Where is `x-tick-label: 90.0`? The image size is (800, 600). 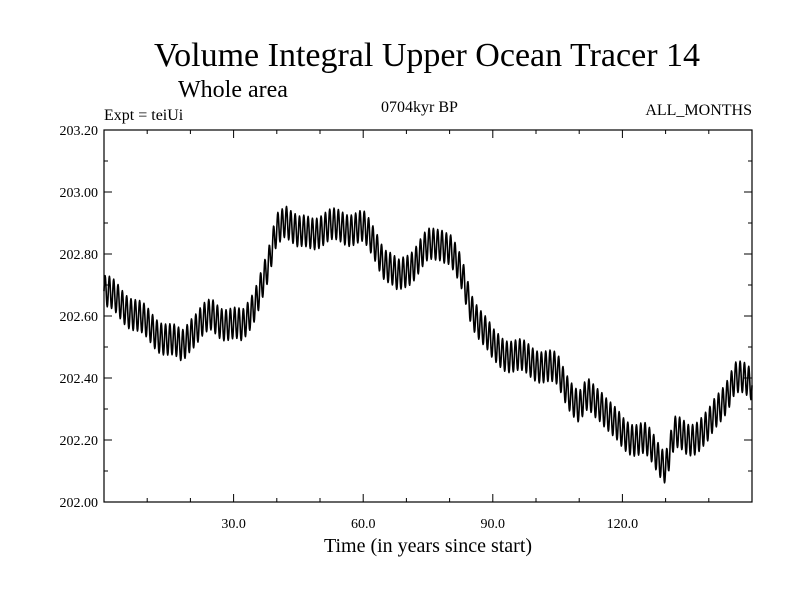 x-tick-label: 90.0 is located at coordinates (493, 524).